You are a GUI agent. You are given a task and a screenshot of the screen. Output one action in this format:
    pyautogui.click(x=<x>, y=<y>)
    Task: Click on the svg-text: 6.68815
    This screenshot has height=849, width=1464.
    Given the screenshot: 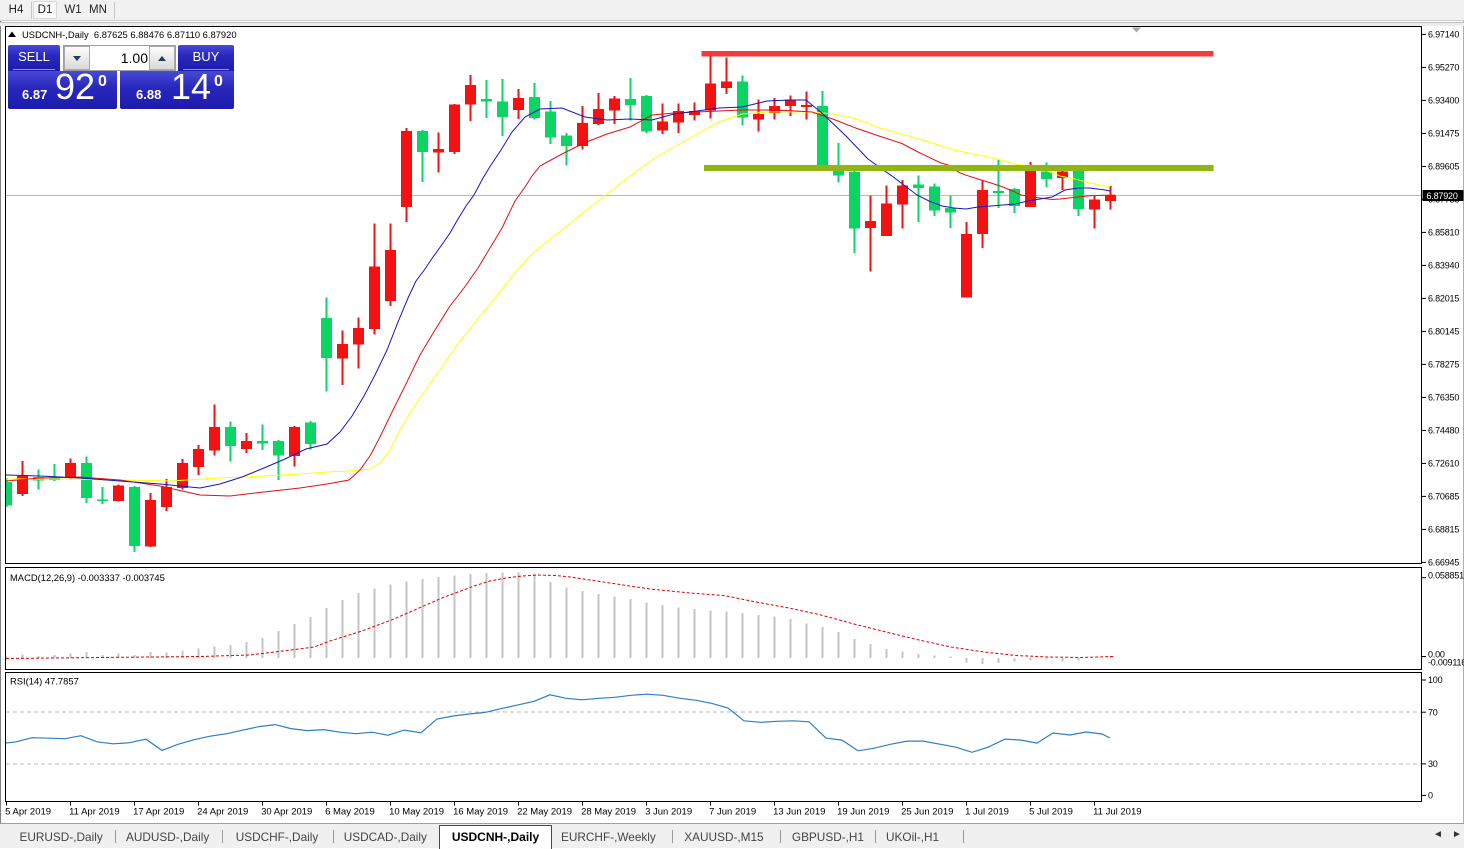 What is the action you would take?
    pyautogui.click(x=1443, y=530)
    